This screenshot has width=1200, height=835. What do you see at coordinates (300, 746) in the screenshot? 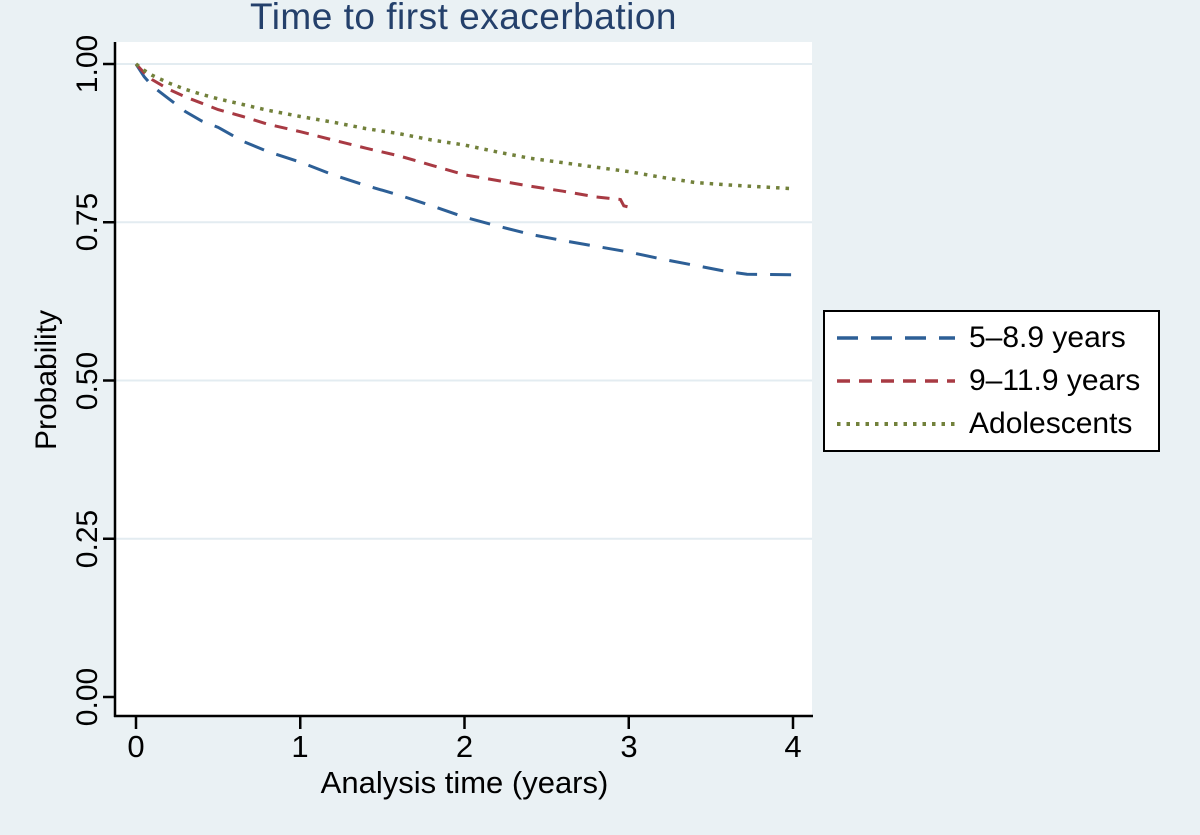
I see `x-tick-label-1: 1` at bounding box center [300, 746].